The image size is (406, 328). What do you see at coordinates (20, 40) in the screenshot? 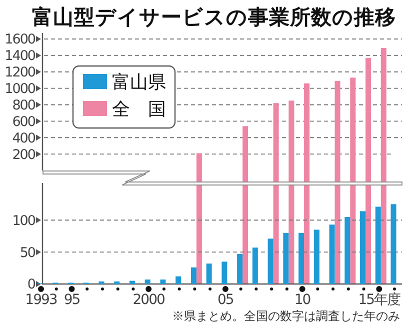
I see `y-tick-label: 1600` at bounding box center [20, 40].